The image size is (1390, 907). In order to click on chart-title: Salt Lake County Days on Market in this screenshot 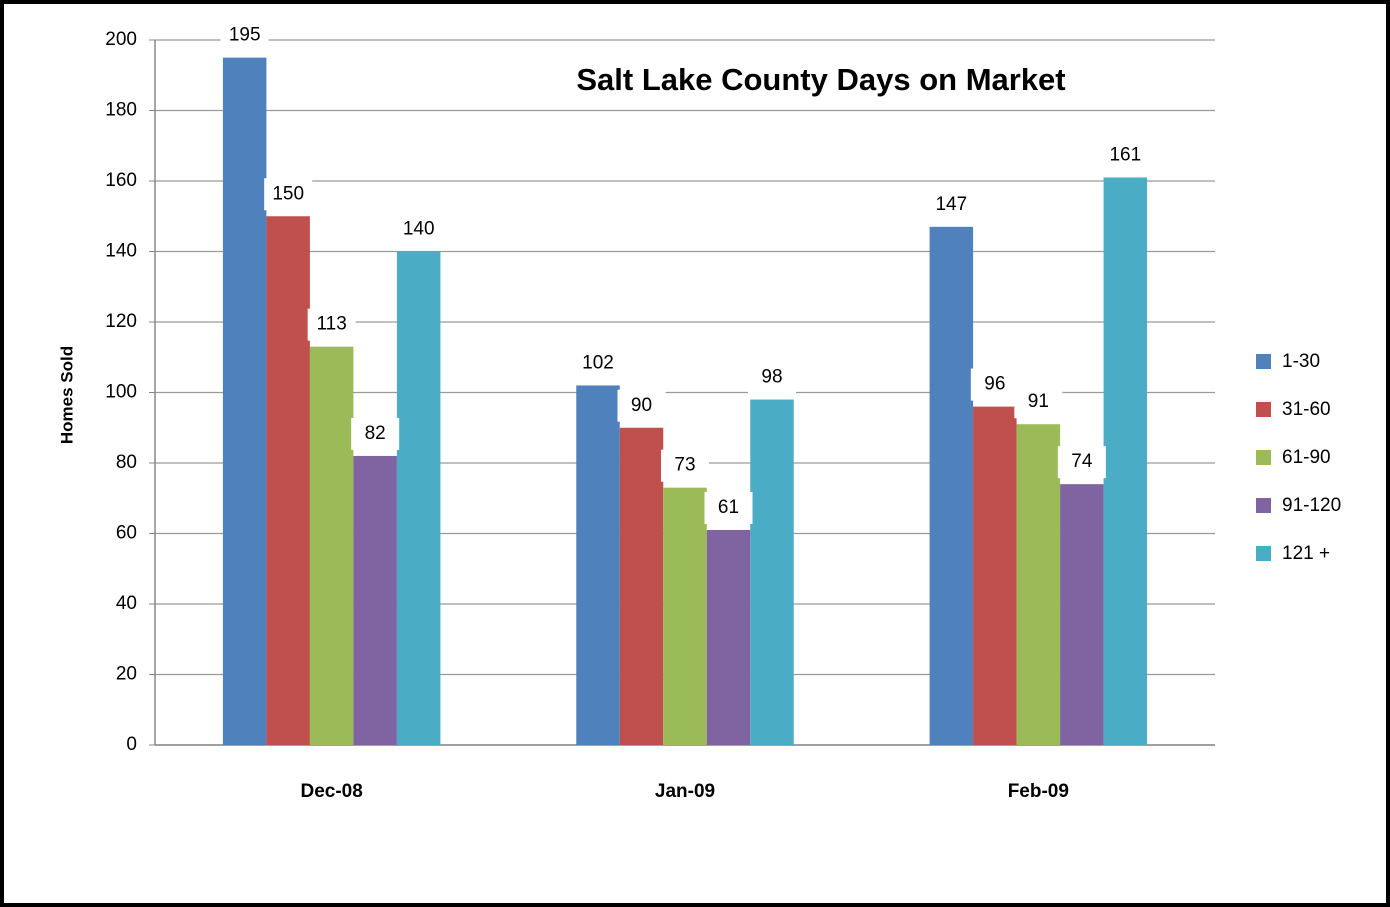, I will do `click(820, 79)`.